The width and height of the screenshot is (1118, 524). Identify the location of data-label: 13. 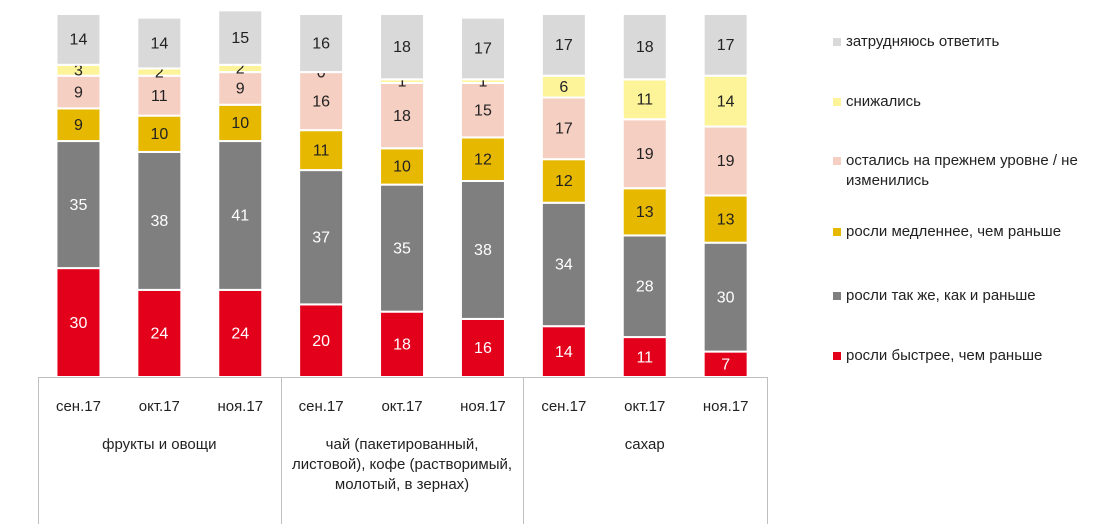
(645, 212).